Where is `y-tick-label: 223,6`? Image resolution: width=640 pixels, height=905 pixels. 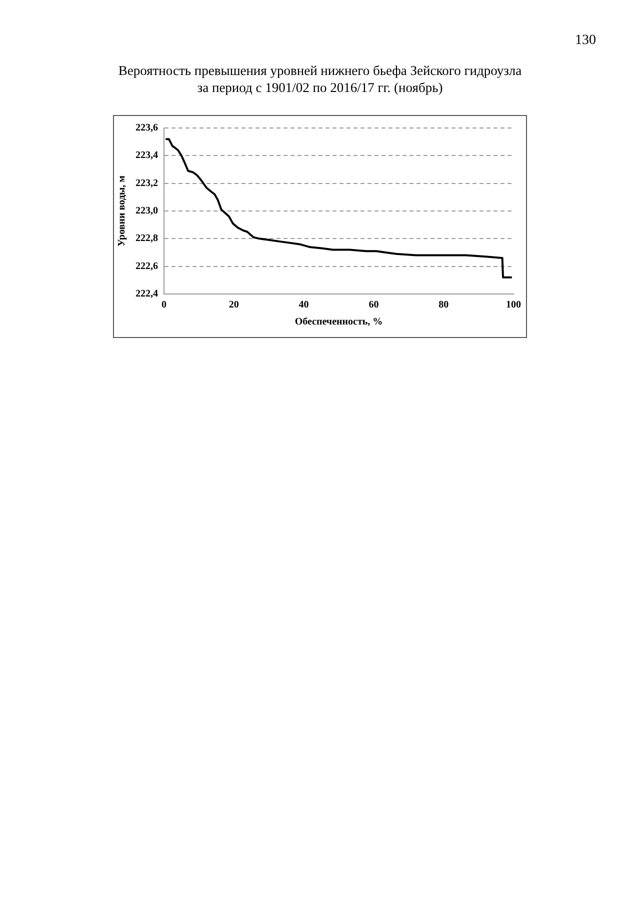 y-tick-label: 223,6 is located at coordinates (147, 128).